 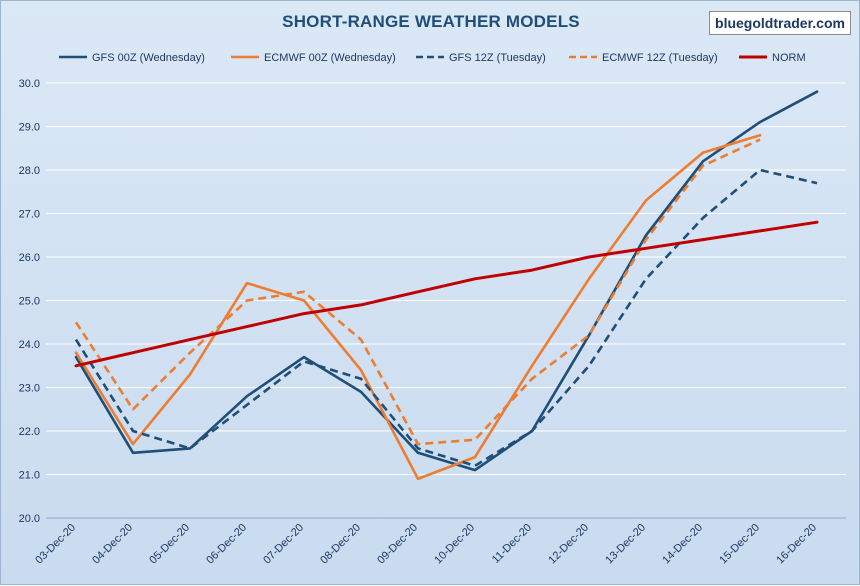 I want to click on x-tick-label: 09-Dec-20, so click(x=397, y=544).